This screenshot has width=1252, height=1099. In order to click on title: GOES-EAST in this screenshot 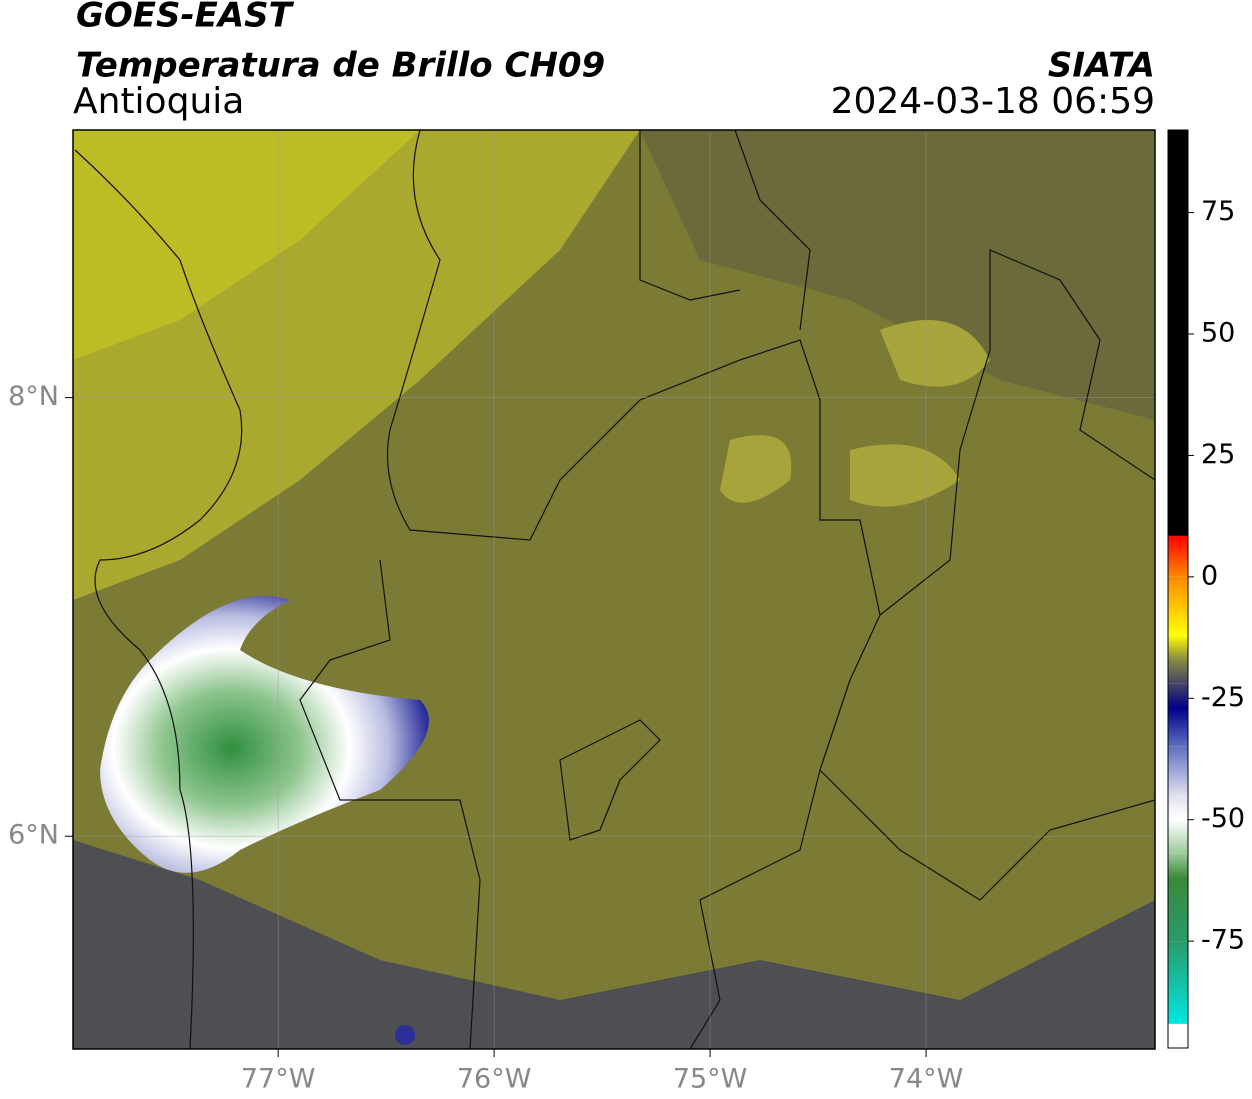, I will do `click(185, 18)`.